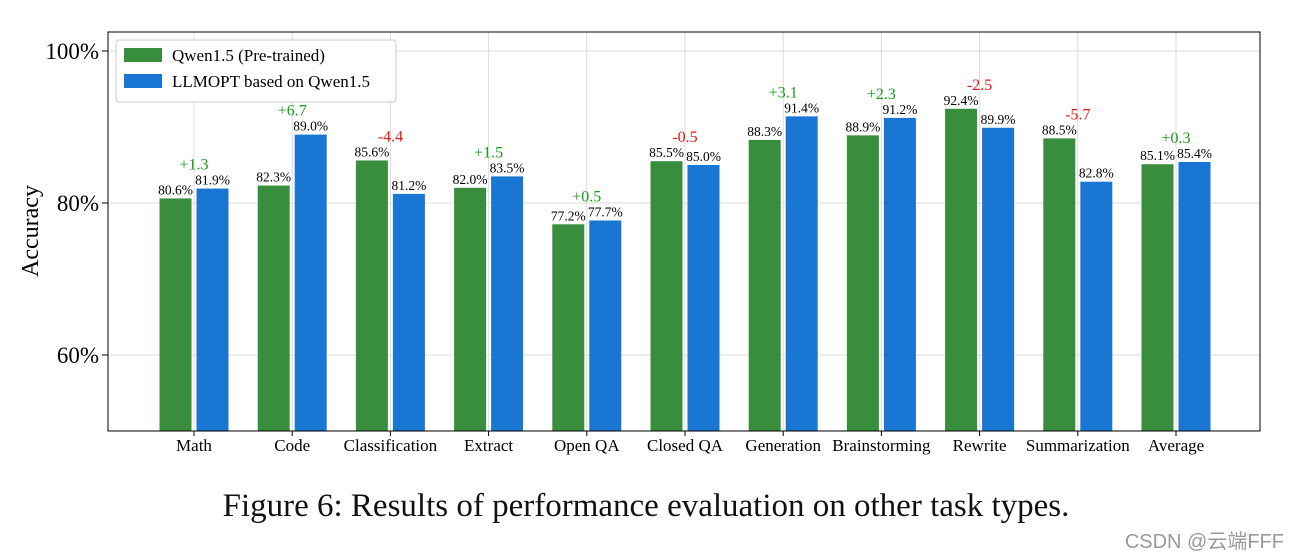 The width and height of the screenshot is (1292, 560). What do you see at coordinates (488, 152) in the screenshot?
I see `delta-label: +1.5` at bounding box center [488, 152].